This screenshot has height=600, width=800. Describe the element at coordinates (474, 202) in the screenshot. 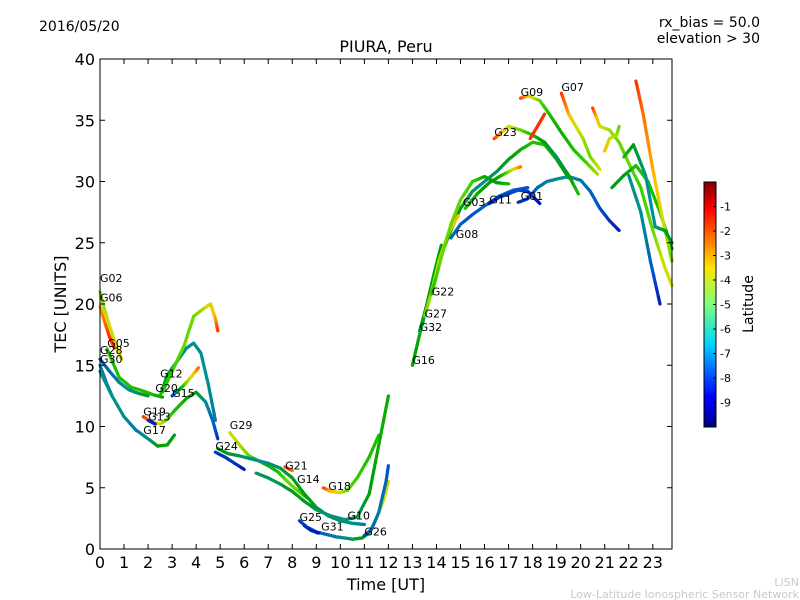

I see `prn-label: G03` at that location.